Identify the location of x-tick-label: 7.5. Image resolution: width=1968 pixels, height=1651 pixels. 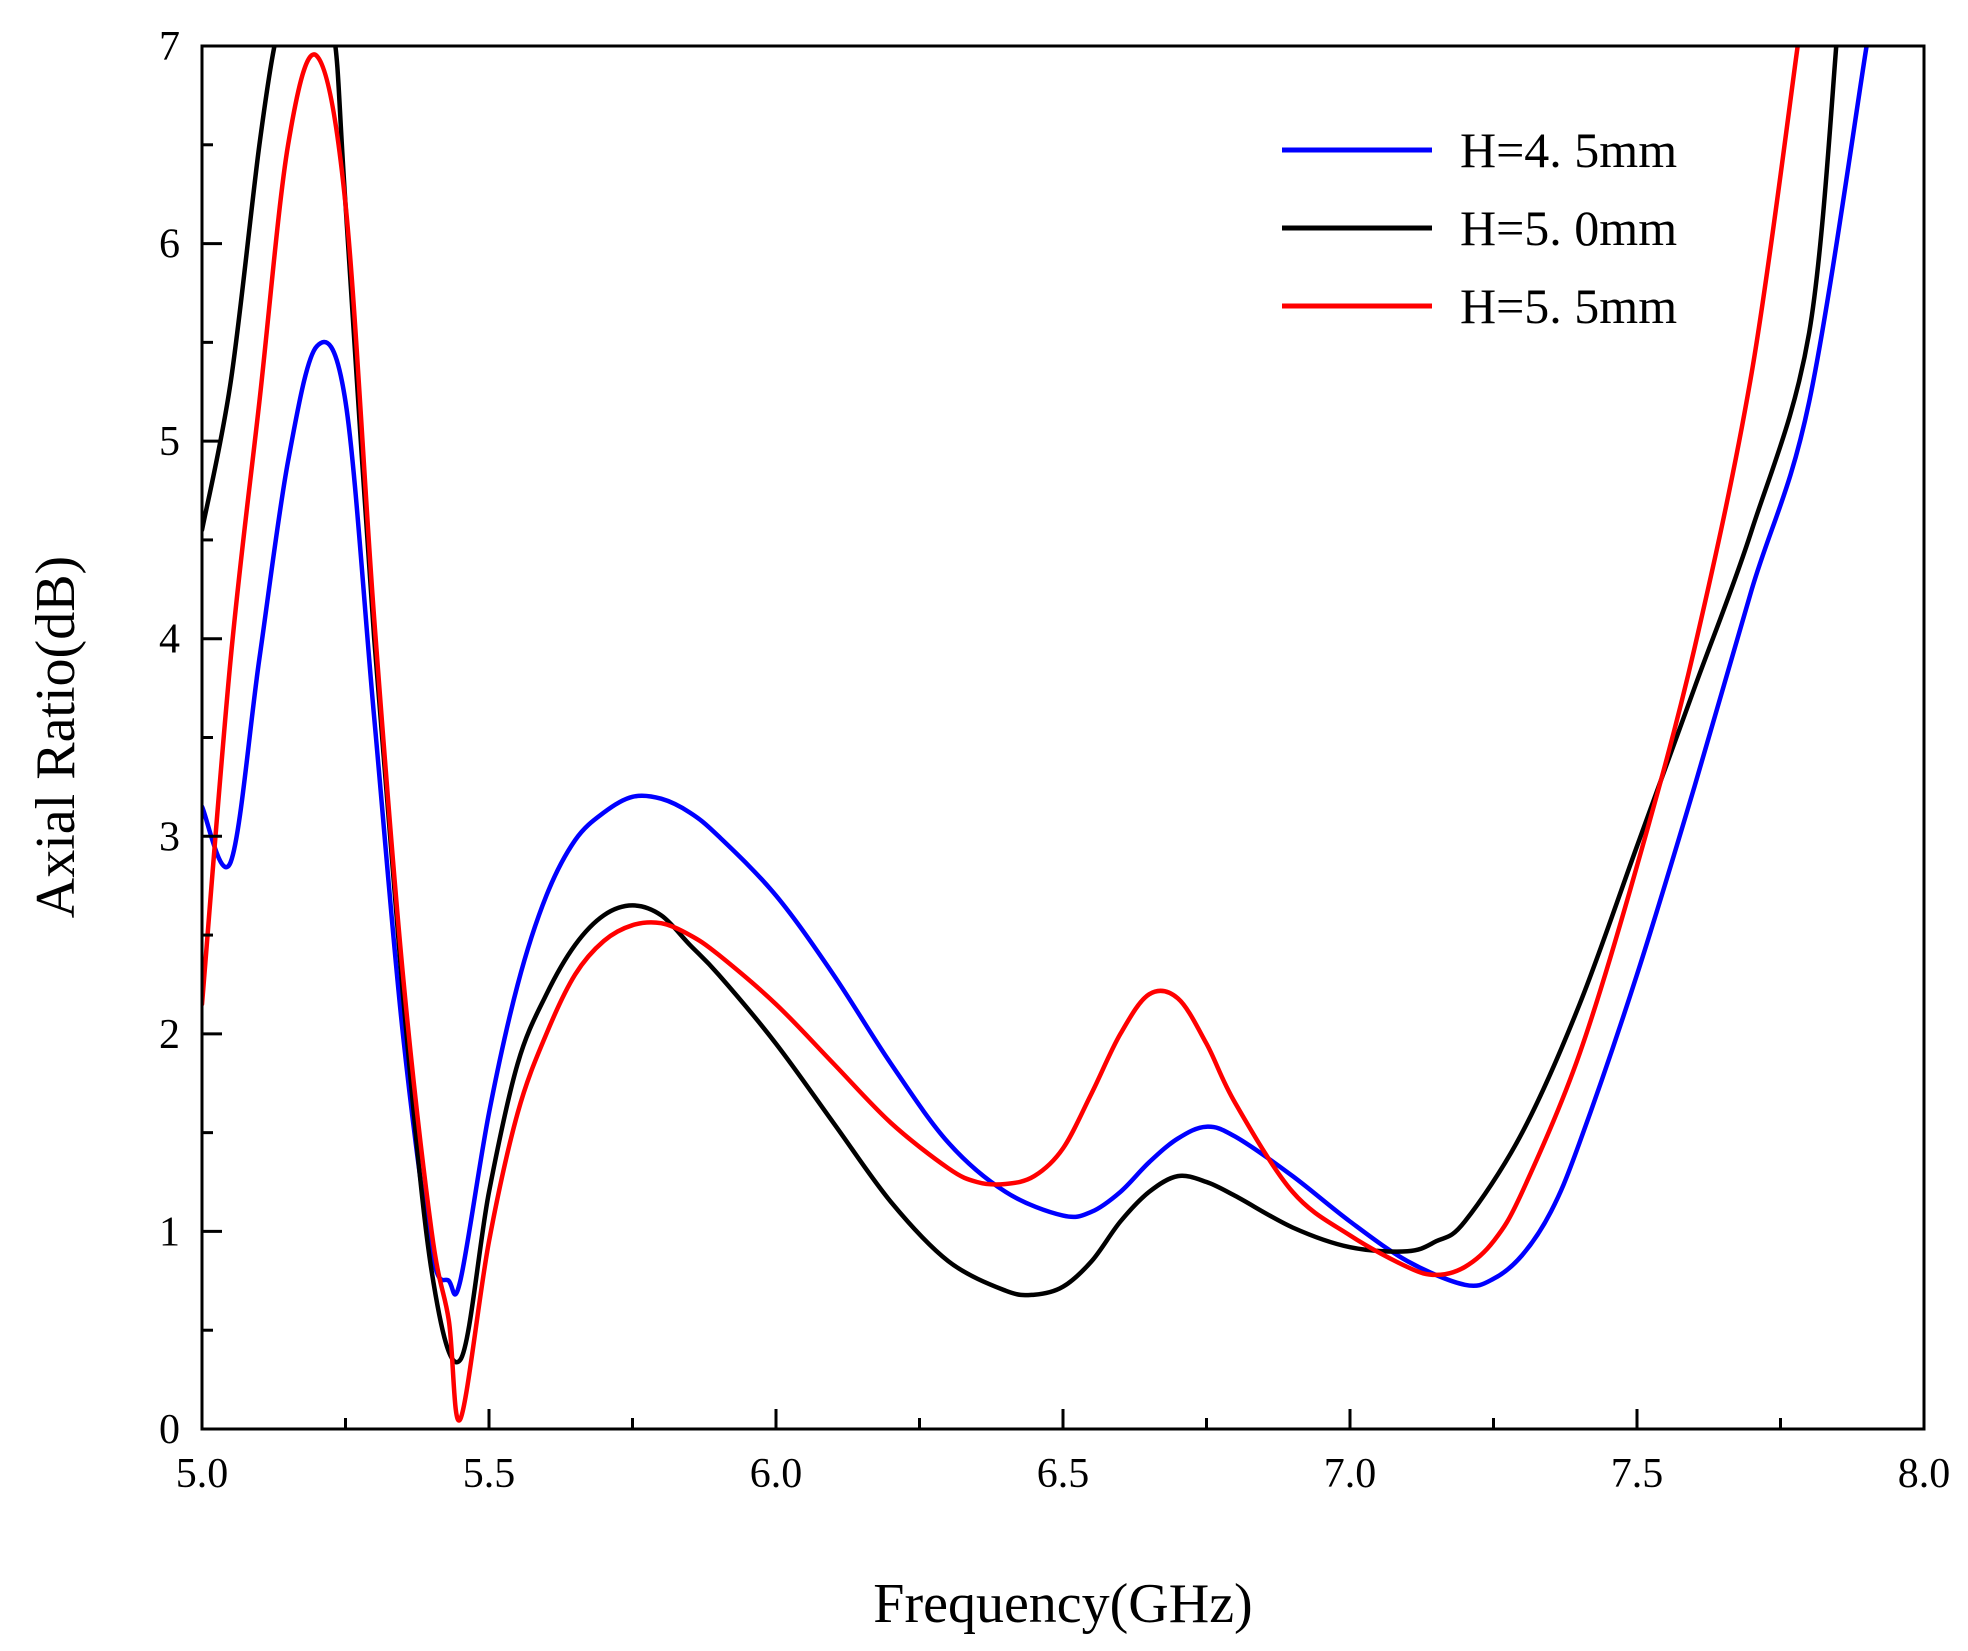
(1637, 1474).